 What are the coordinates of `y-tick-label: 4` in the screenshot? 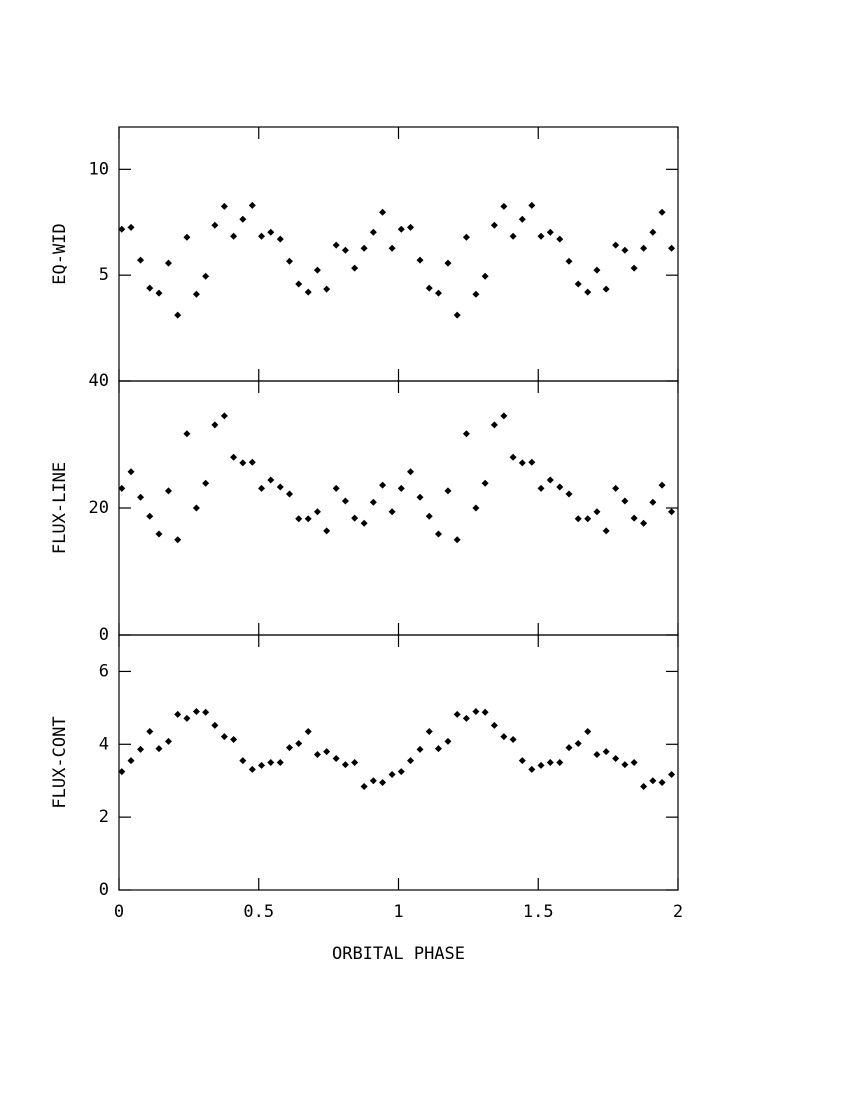 It's located at (104, 744).